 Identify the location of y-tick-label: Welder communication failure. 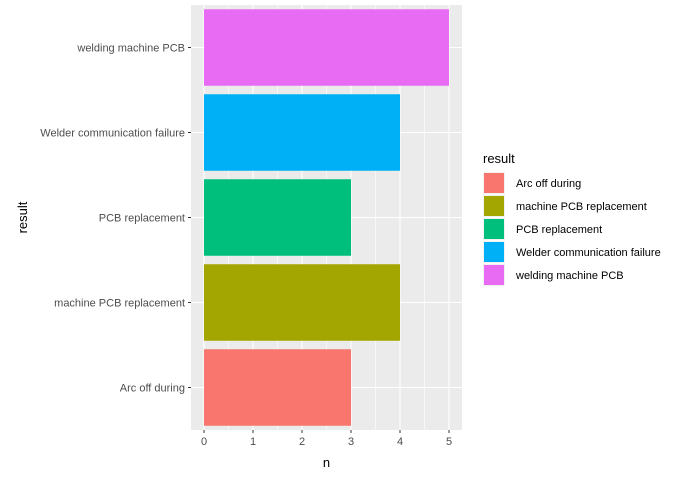
(112, 134).